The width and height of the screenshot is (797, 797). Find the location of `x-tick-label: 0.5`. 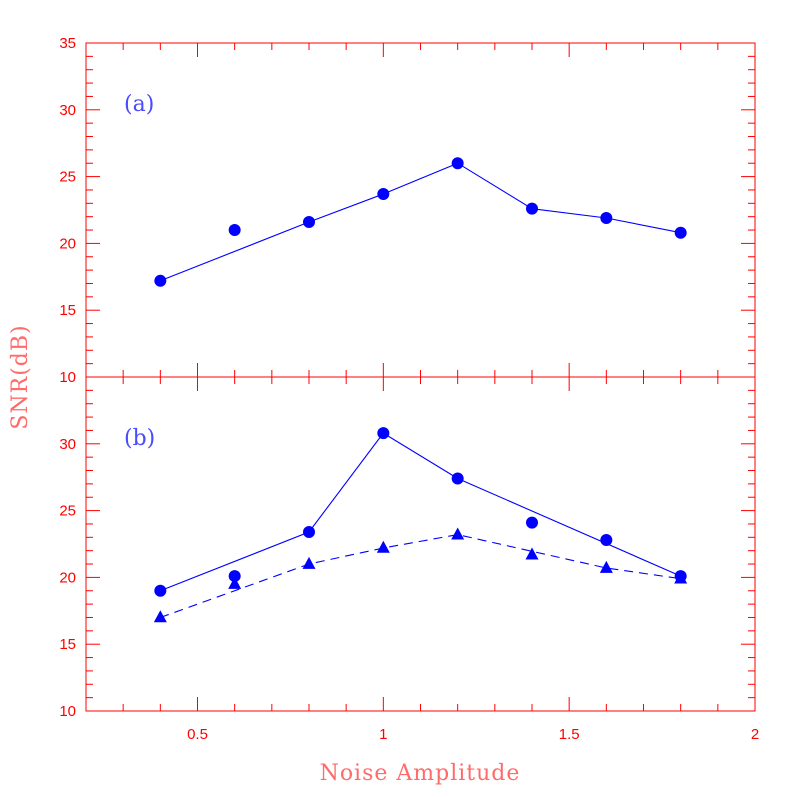

x-tick-label: 0.5 is located at coordinates (197, 734).